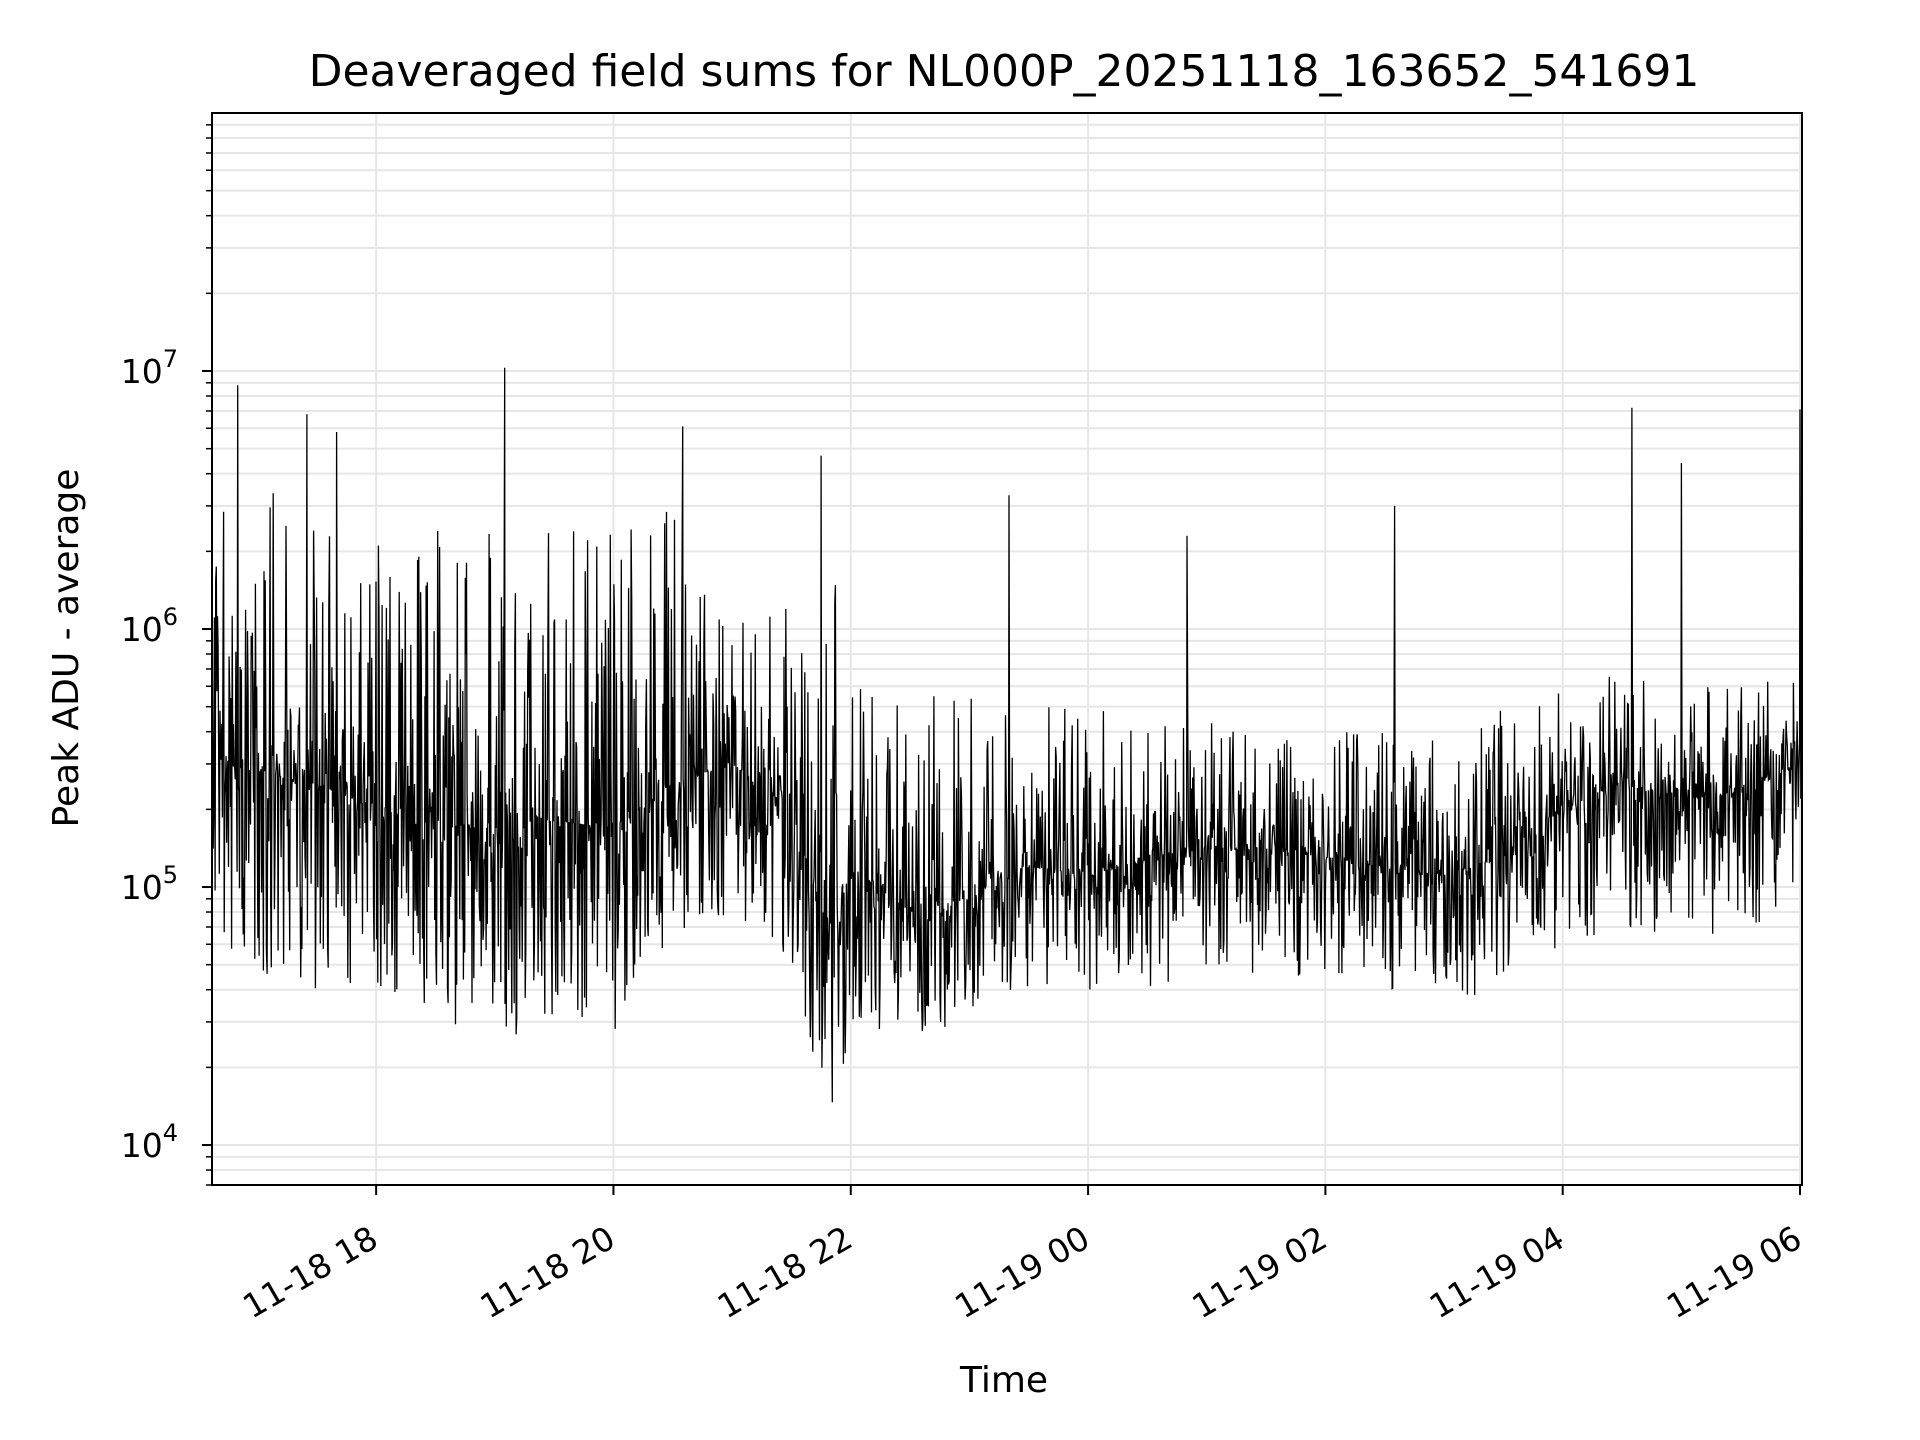 The image size is (1920, 1440). I want to click on x-tick-label: 11-19 04, so click(1497, 1272).